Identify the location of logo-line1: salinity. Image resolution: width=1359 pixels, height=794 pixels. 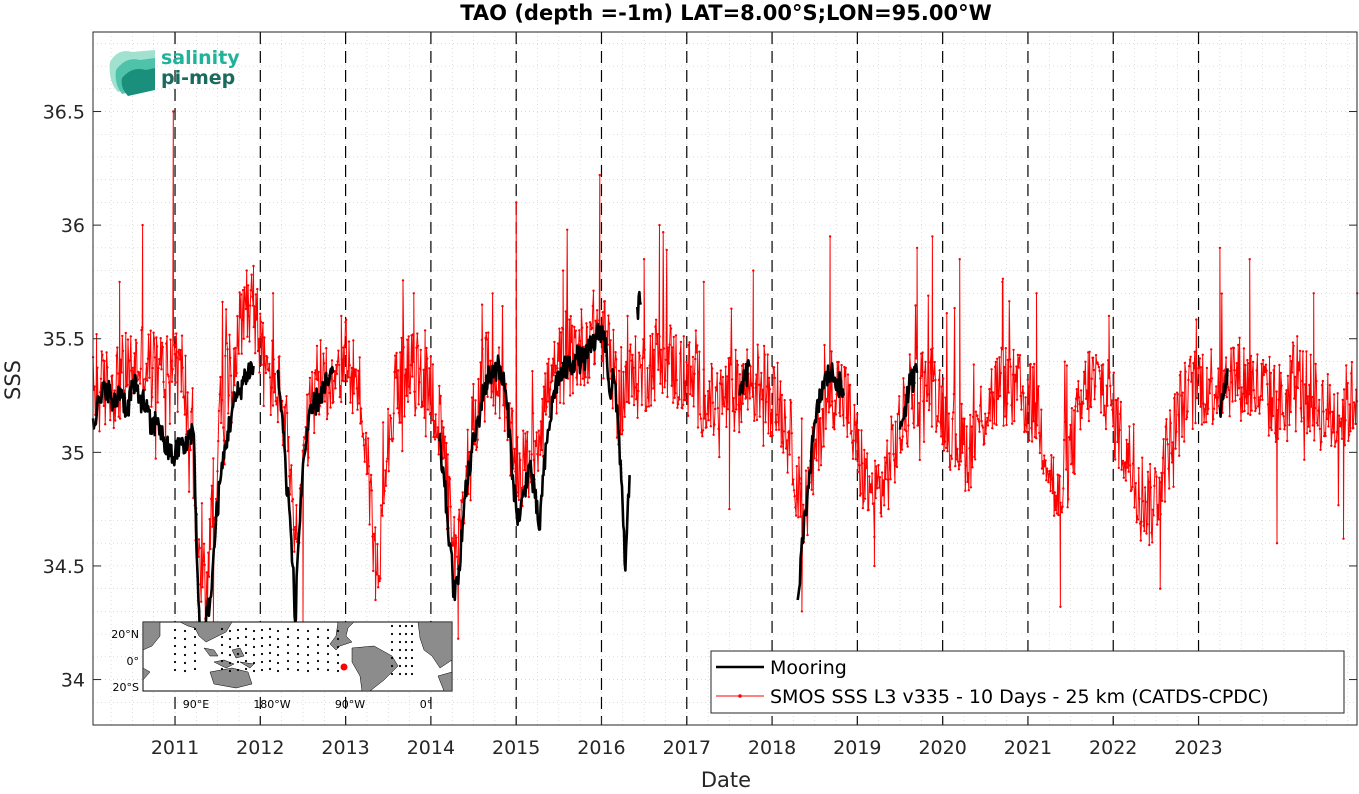
(200, 58).